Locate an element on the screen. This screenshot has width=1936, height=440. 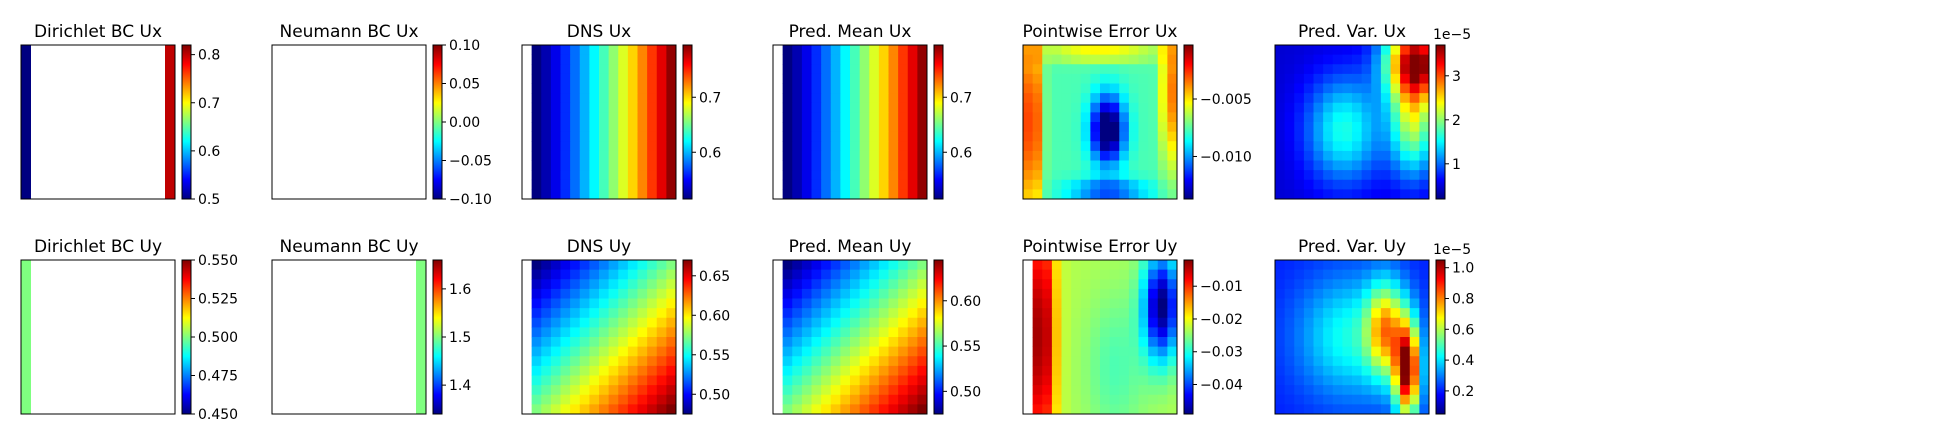
bc-right-edge is located at coordinates (170, 122).